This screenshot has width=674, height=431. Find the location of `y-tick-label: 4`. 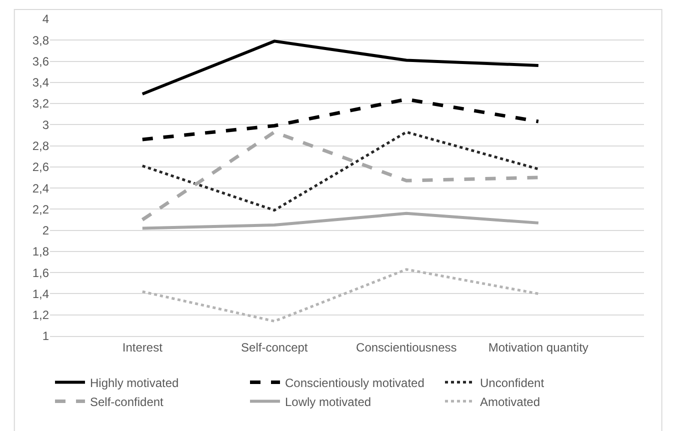

y-tick-label: 4 is located at coordinates (46, 19).